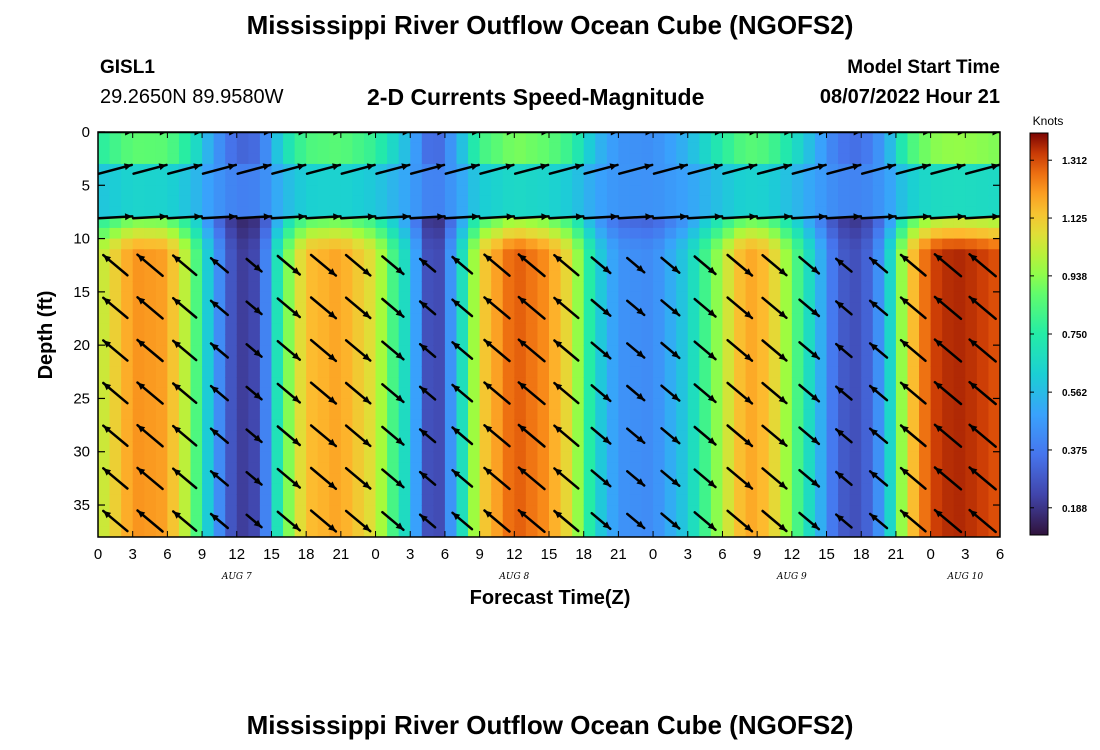 The width and height of the screenshot is (1100, 750). I want to click on day-label: AUG 7, so click(236, 577).